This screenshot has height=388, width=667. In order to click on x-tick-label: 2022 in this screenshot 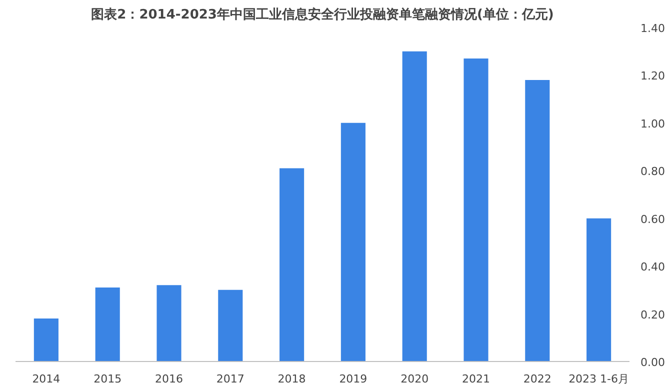, I will do `click(537, 379)`.